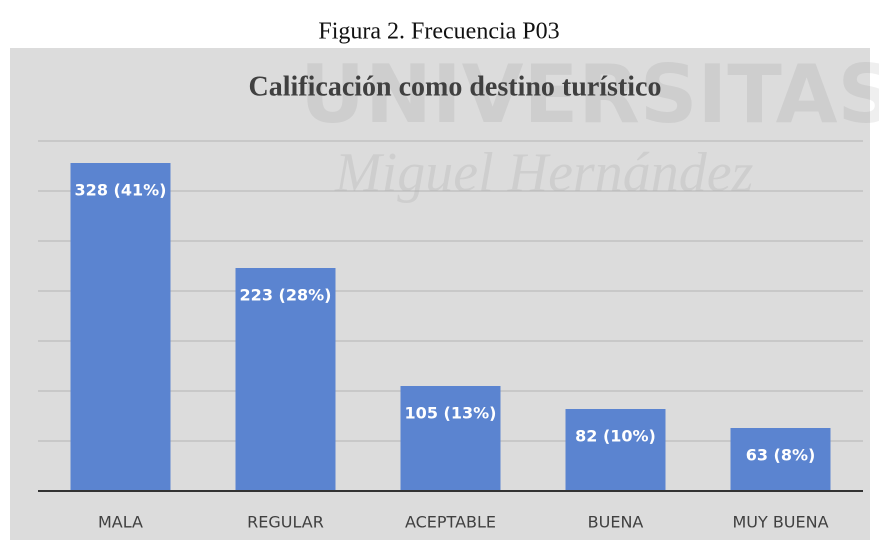 This screenshot has width=879, height=547. I want to click on chart-title: Calificación como destino turístico, so click(455, 86).